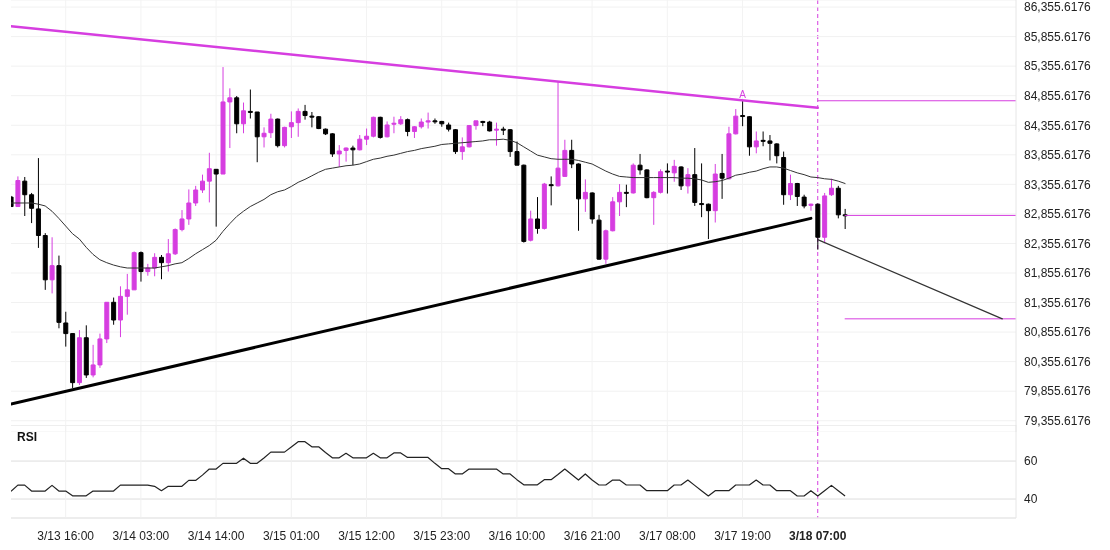  Describe the element at coordinates (442, 536) in the screenshot. I see `x-tick-label: 3/15 23:00` at that location.